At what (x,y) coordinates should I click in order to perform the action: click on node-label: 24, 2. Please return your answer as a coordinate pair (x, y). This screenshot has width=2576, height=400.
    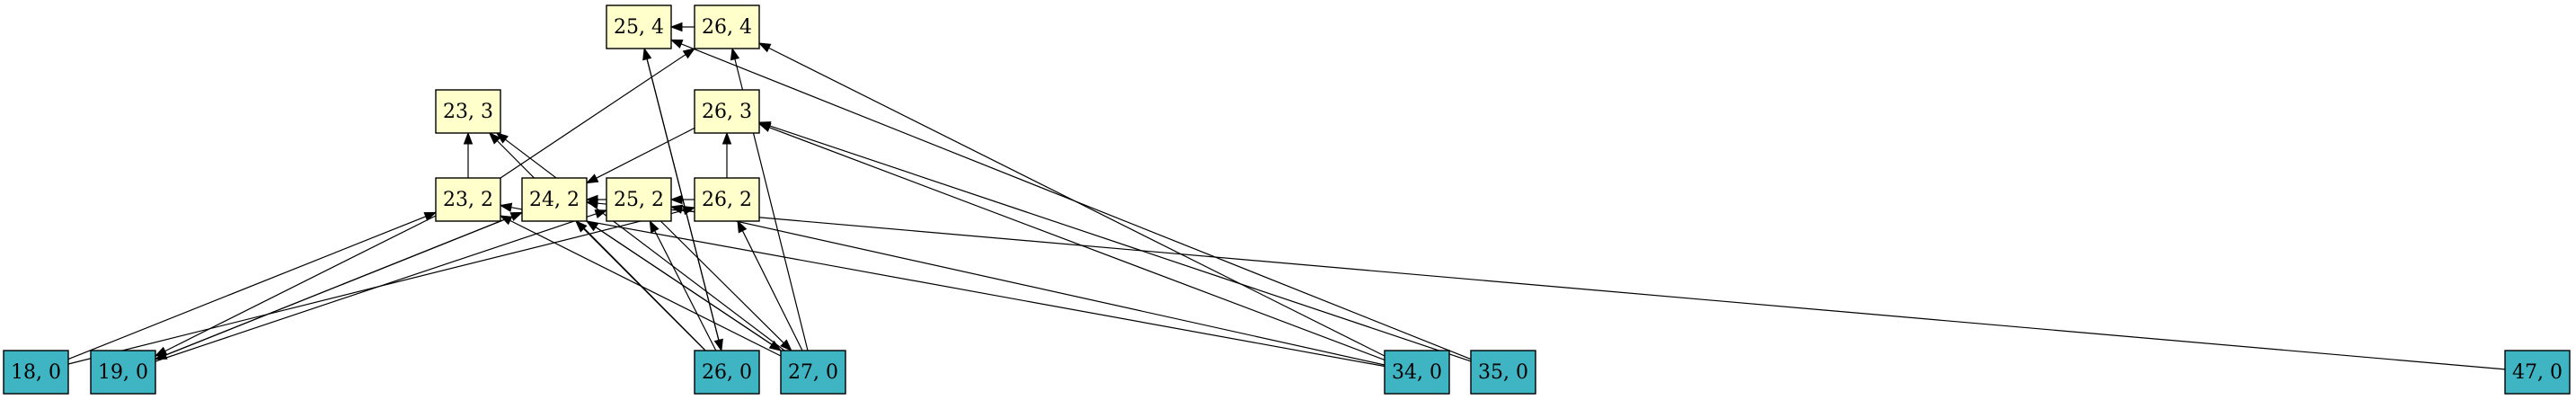
    Looking at the image, I should click on (554, 200).